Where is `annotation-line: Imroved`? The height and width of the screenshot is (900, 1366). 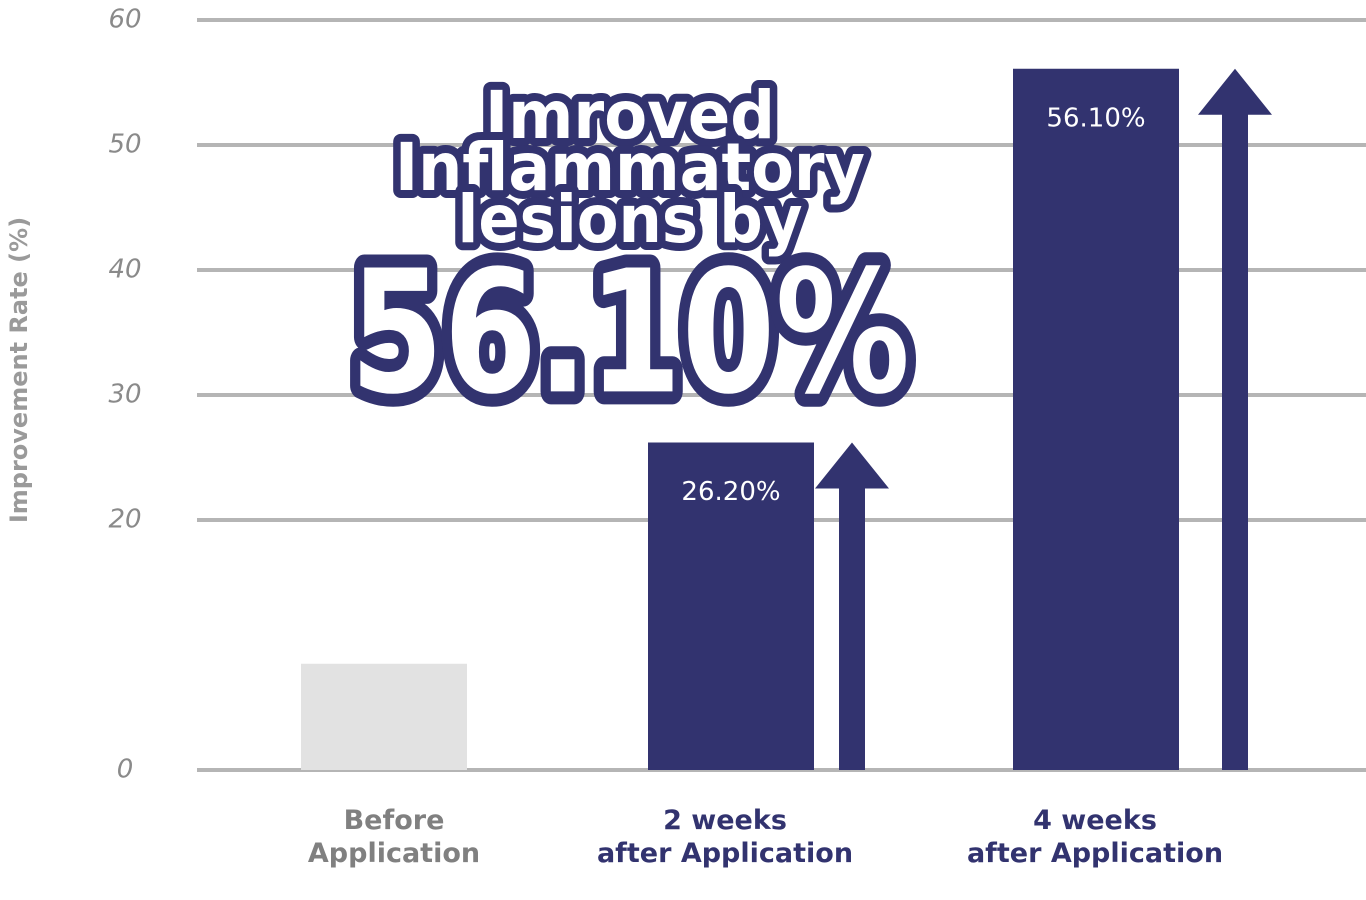
annotation-line: Imroved is located at coordinates (630, 115).